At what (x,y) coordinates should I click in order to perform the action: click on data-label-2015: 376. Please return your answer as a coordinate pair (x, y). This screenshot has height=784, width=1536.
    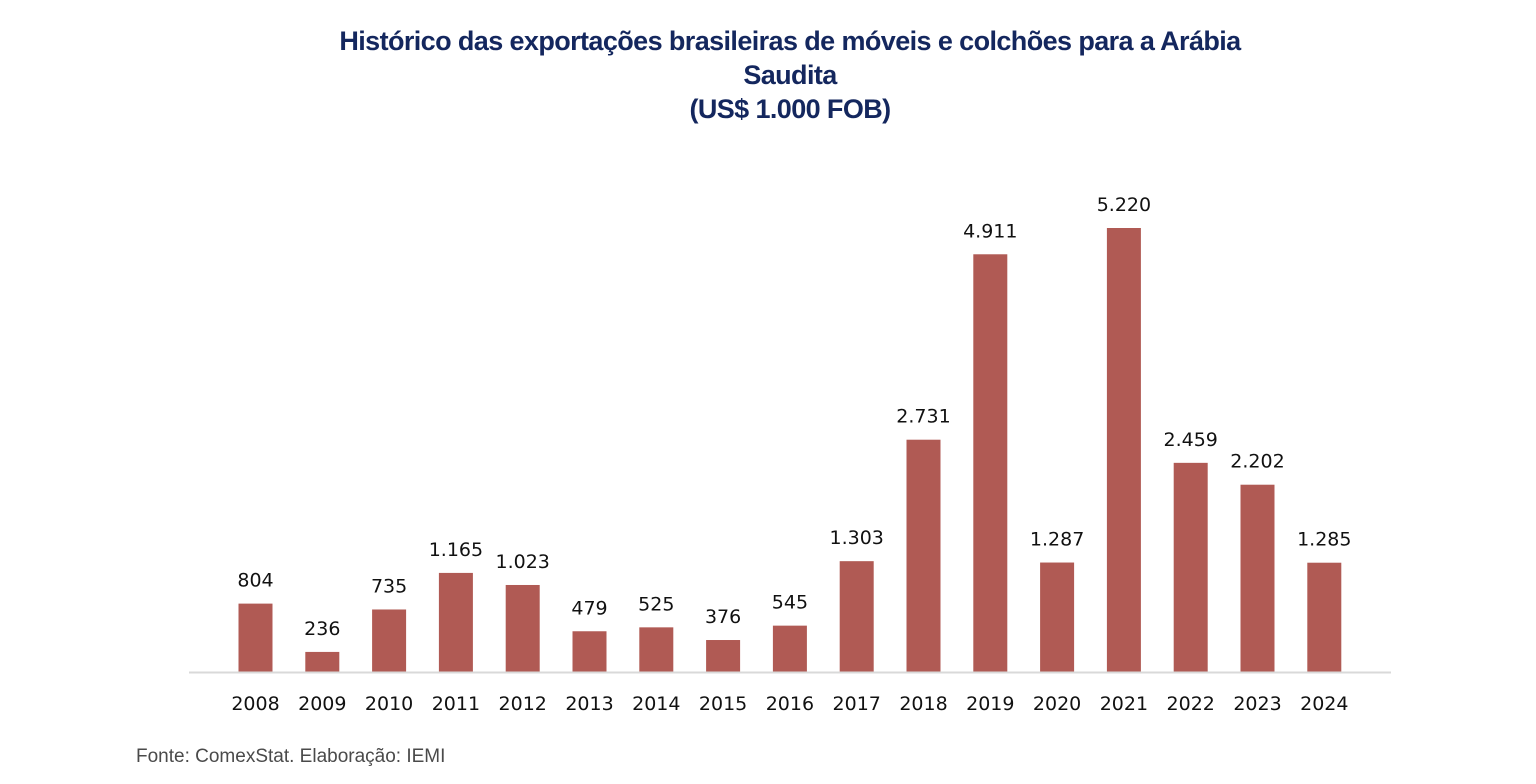
    Looking at the image, I should click on (723, 617).